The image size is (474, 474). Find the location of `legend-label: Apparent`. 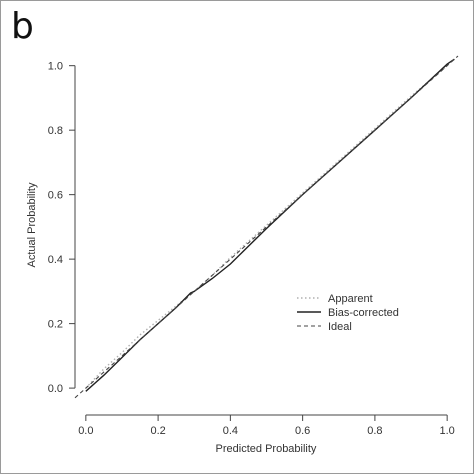

legend-label: Apparent is located at coordinates (350, 299).